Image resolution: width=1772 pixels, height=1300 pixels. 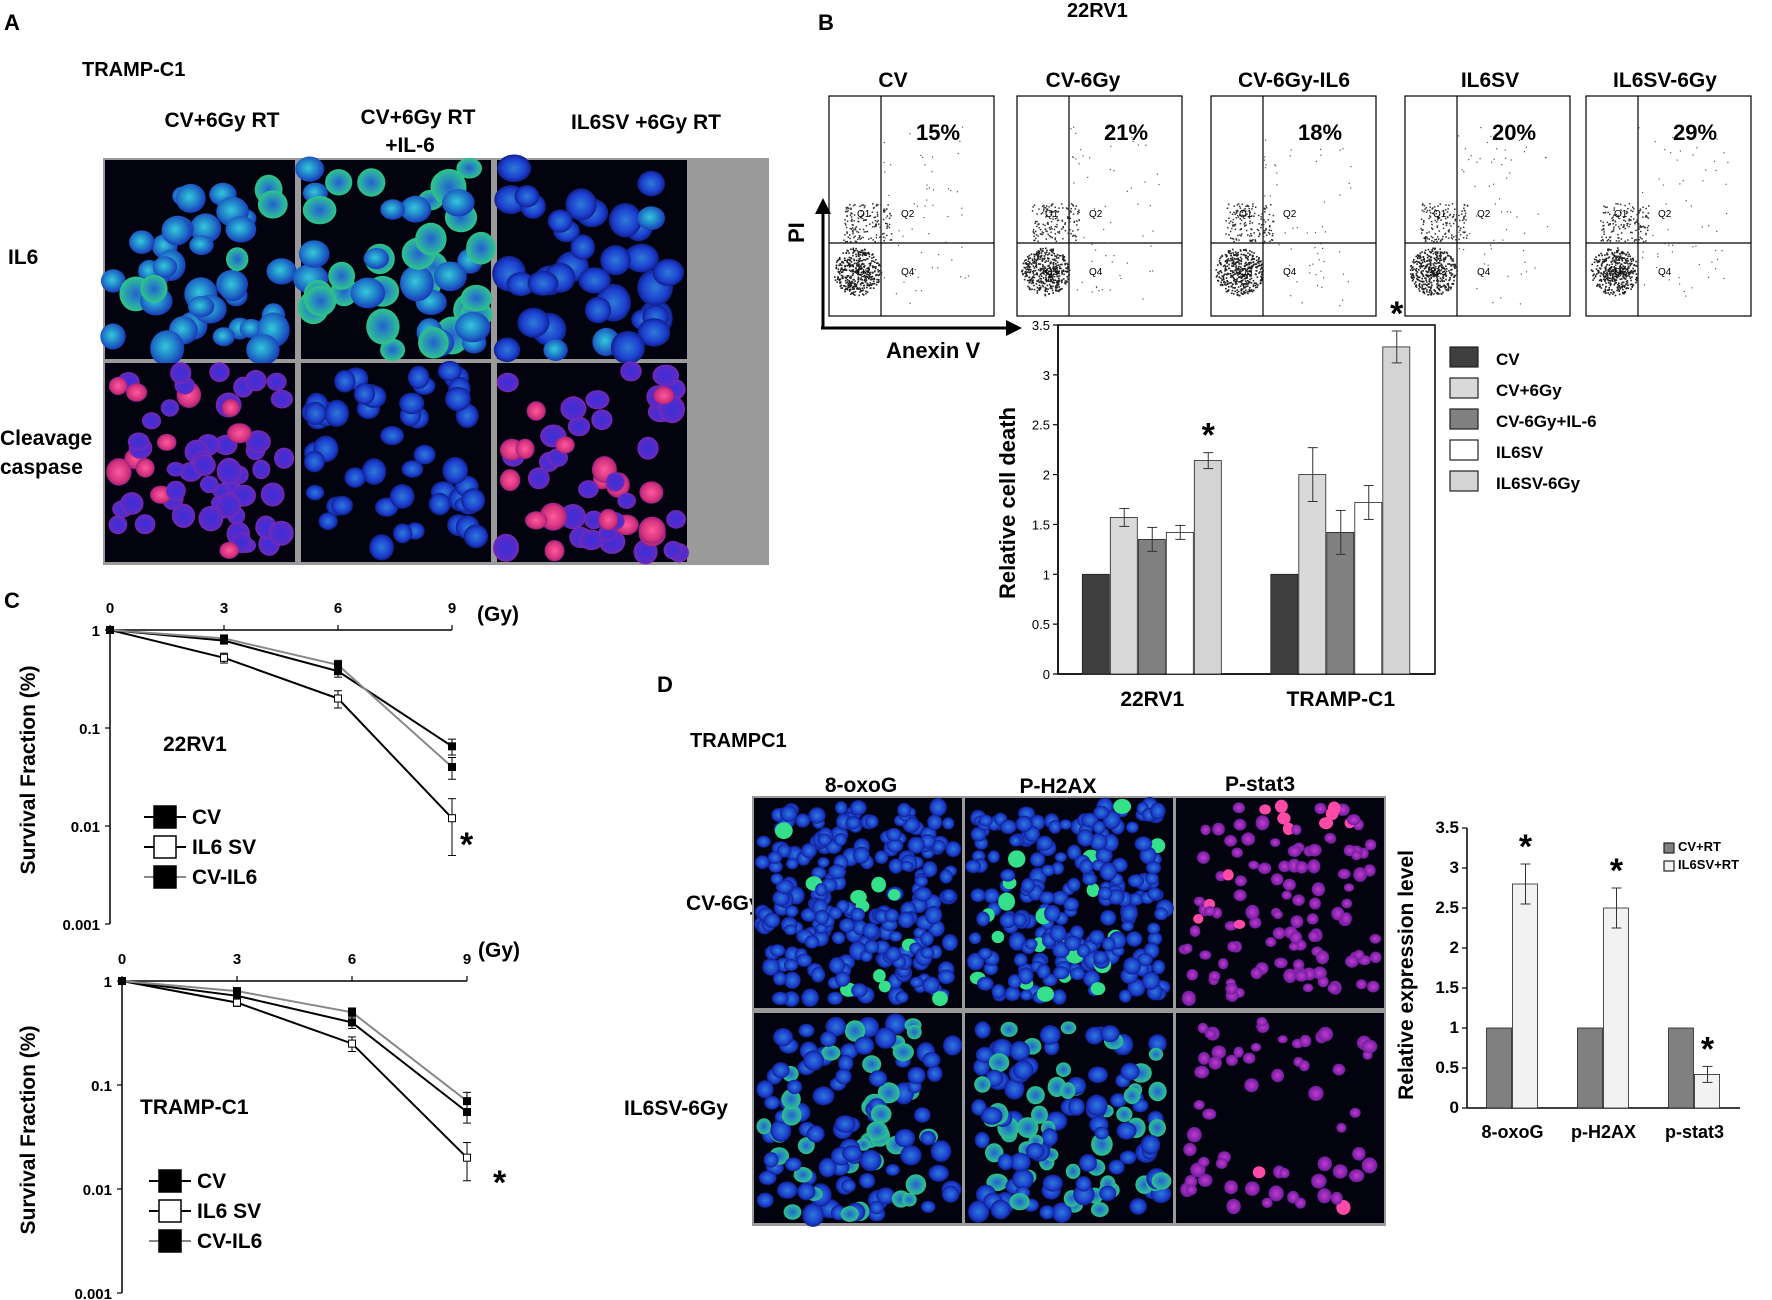 What do you see at coordinates (1665, 80) in the screenshot?
I see `flow-plot-title: IL6SV-6Gy` at bounding box center [1665, 80].